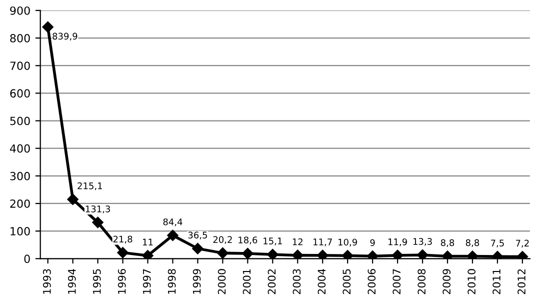  Describe the element at coordinates (122, 240) in the screenshot. I see `data-label: 21,8` at that location.